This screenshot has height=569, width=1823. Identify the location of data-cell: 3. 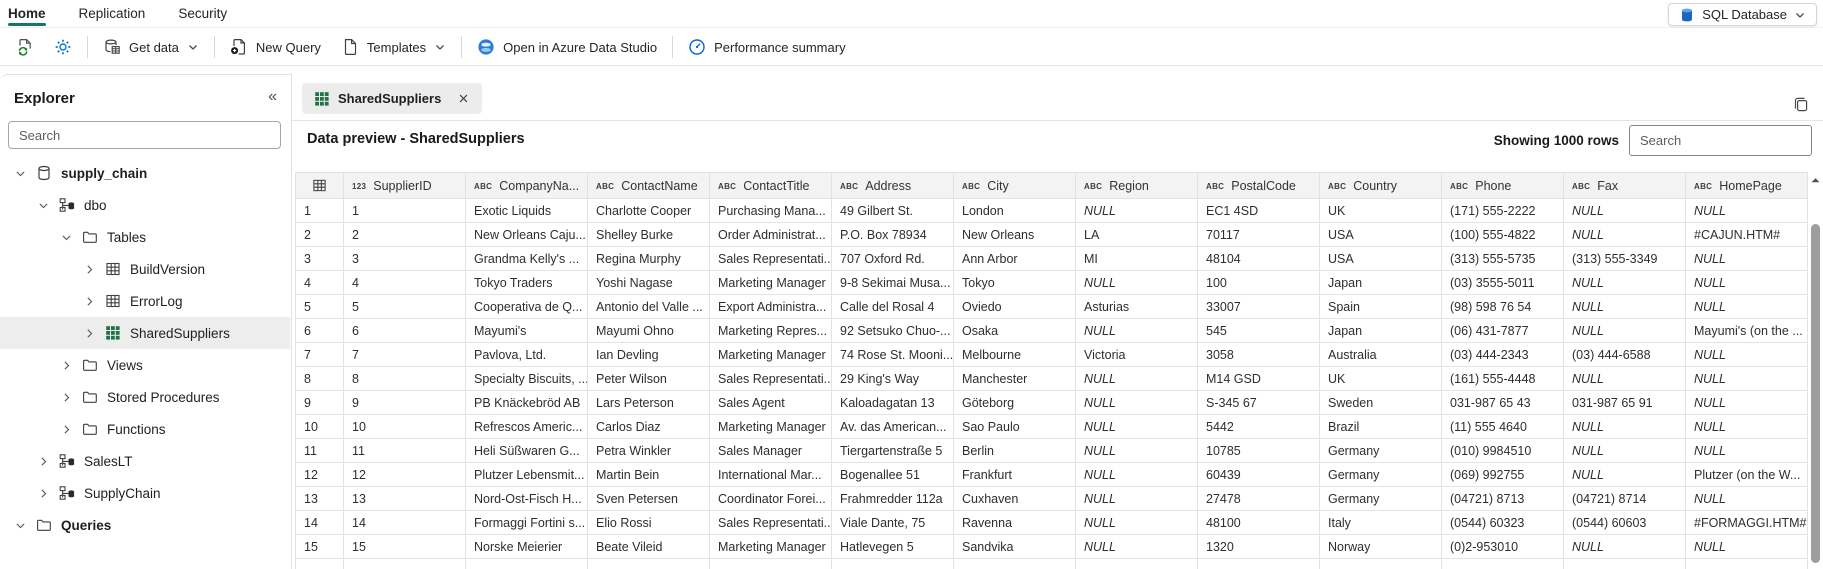
(404, 258).